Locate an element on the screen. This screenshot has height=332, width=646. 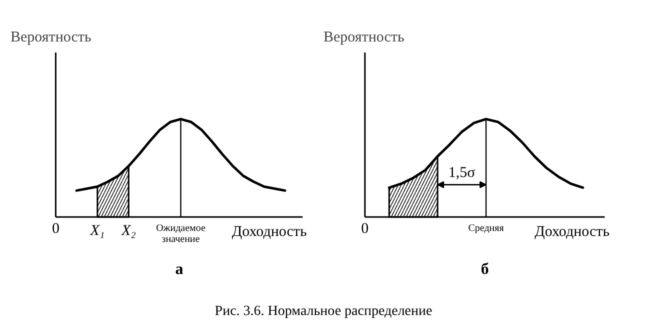
x-tick-label: Ожидаемое значение is located at coordinates (181, 234).